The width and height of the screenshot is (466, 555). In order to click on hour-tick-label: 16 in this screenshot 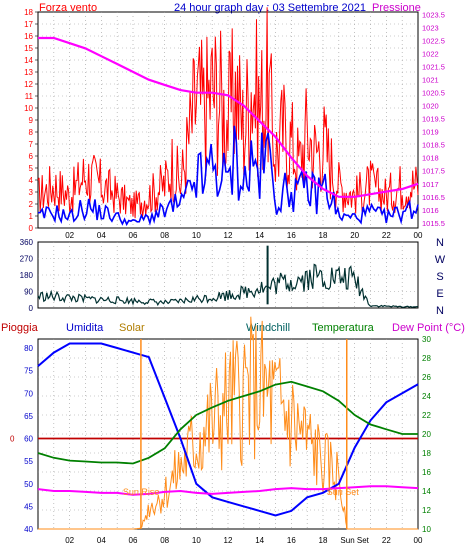, I will do `click(291, 540)`.